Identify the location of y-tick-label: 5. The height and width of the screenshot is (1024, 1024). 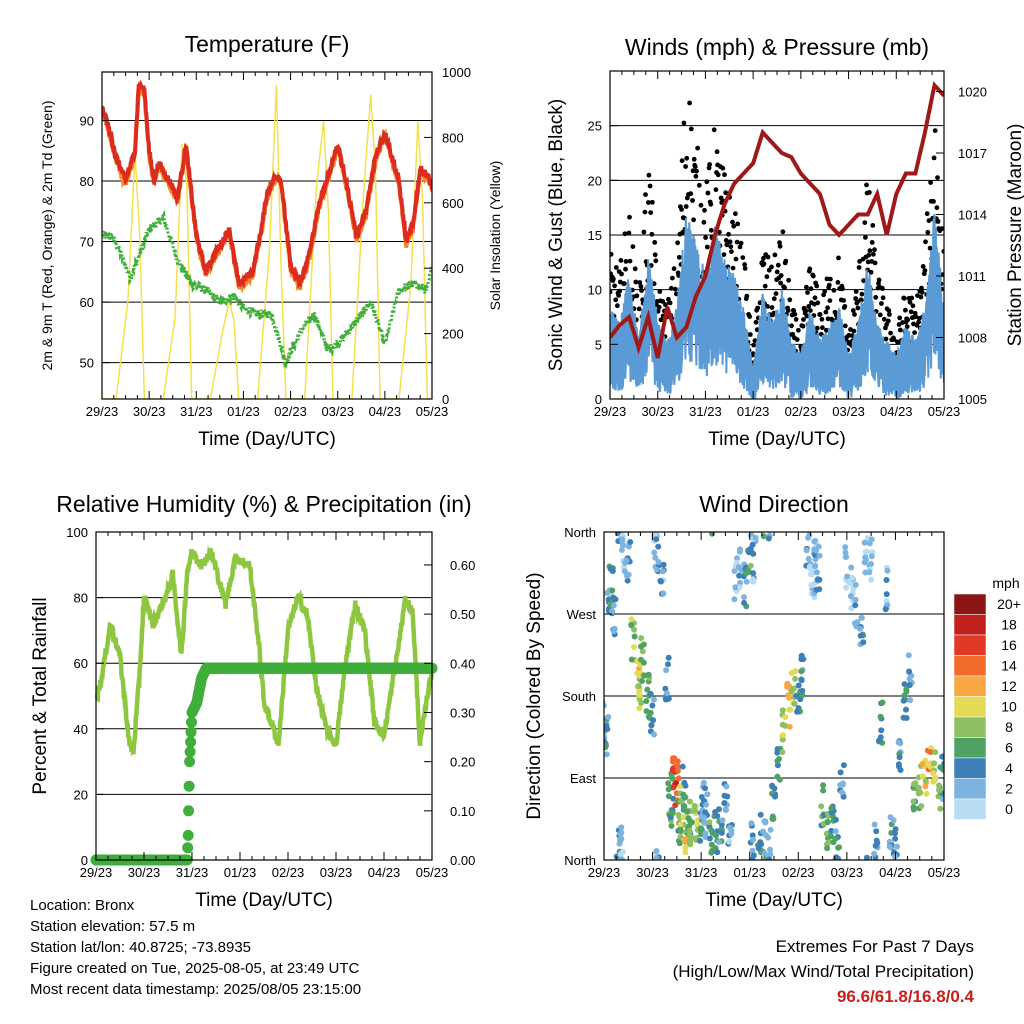
(598, 344).